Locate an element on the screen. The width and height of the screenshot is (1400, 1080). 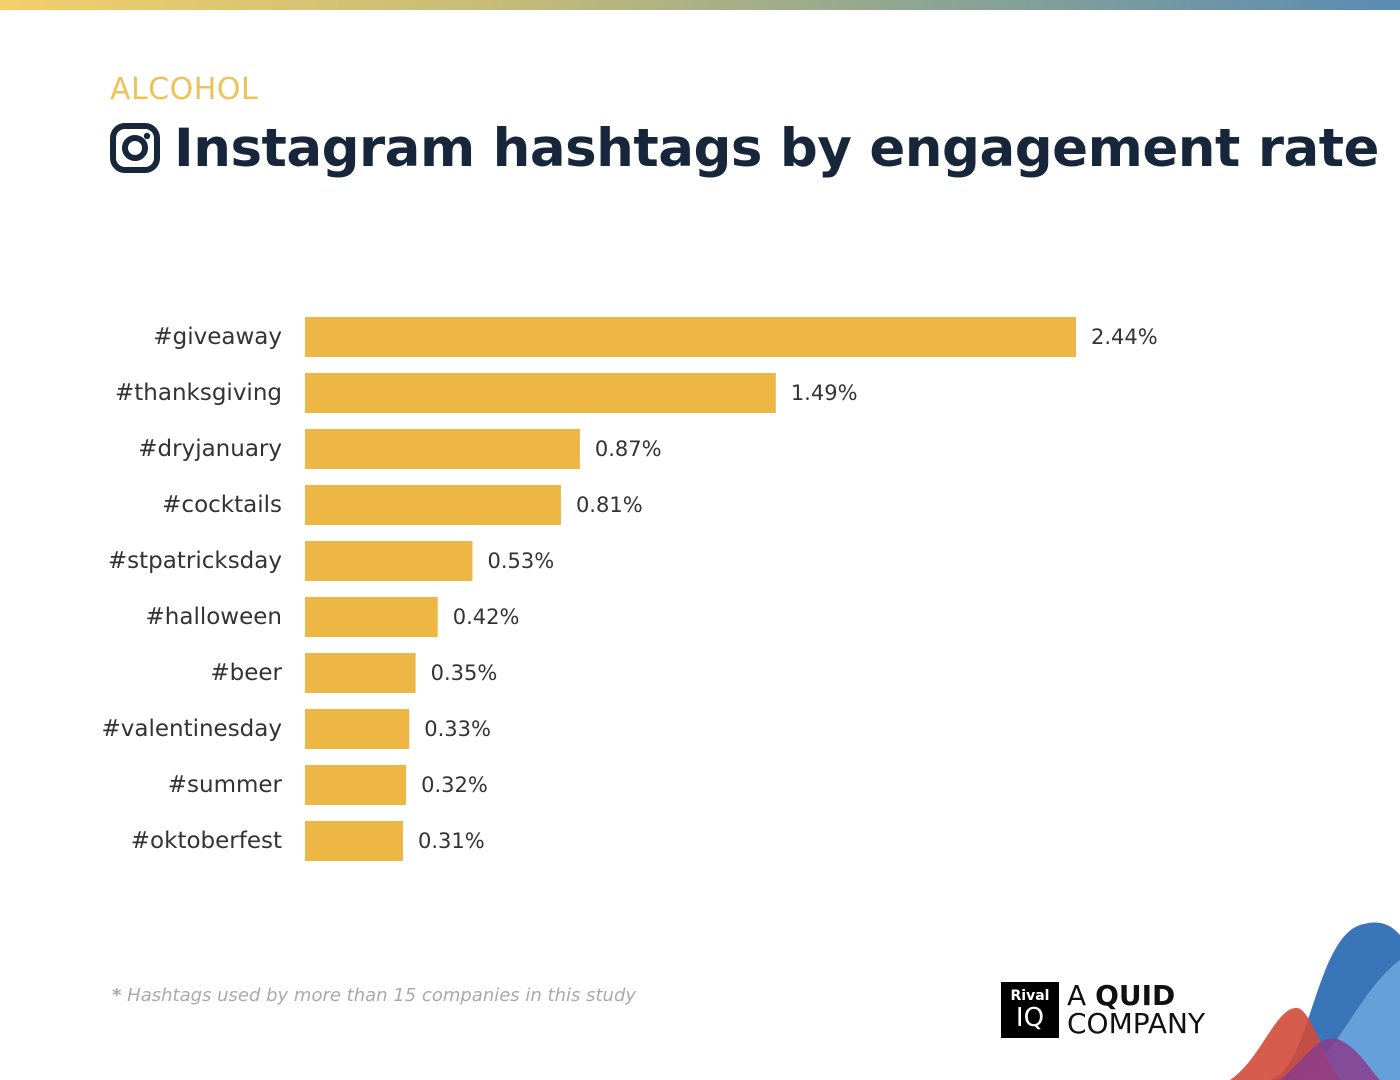
category-label-6: #beer is located at coordinates (246, 673).